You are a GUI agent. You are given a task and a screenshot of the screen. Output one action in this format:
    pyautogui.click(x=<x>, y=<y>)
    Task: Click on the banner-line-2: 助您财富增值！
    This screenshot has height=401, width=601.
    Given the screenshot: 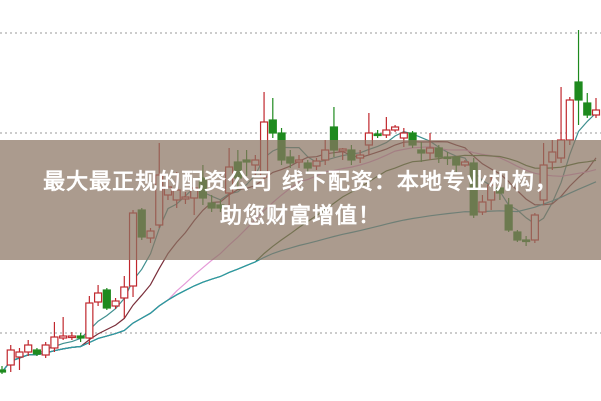 What is the action you would take?
    pyautogui.click(x=300, y=216)
    